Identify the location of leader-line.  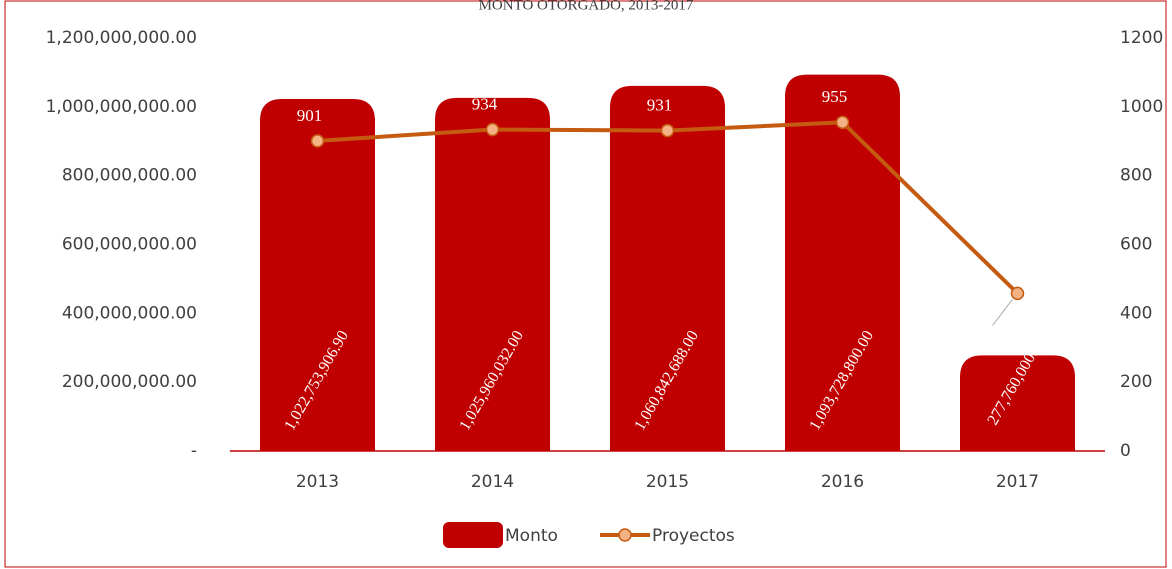
(1002, 312).